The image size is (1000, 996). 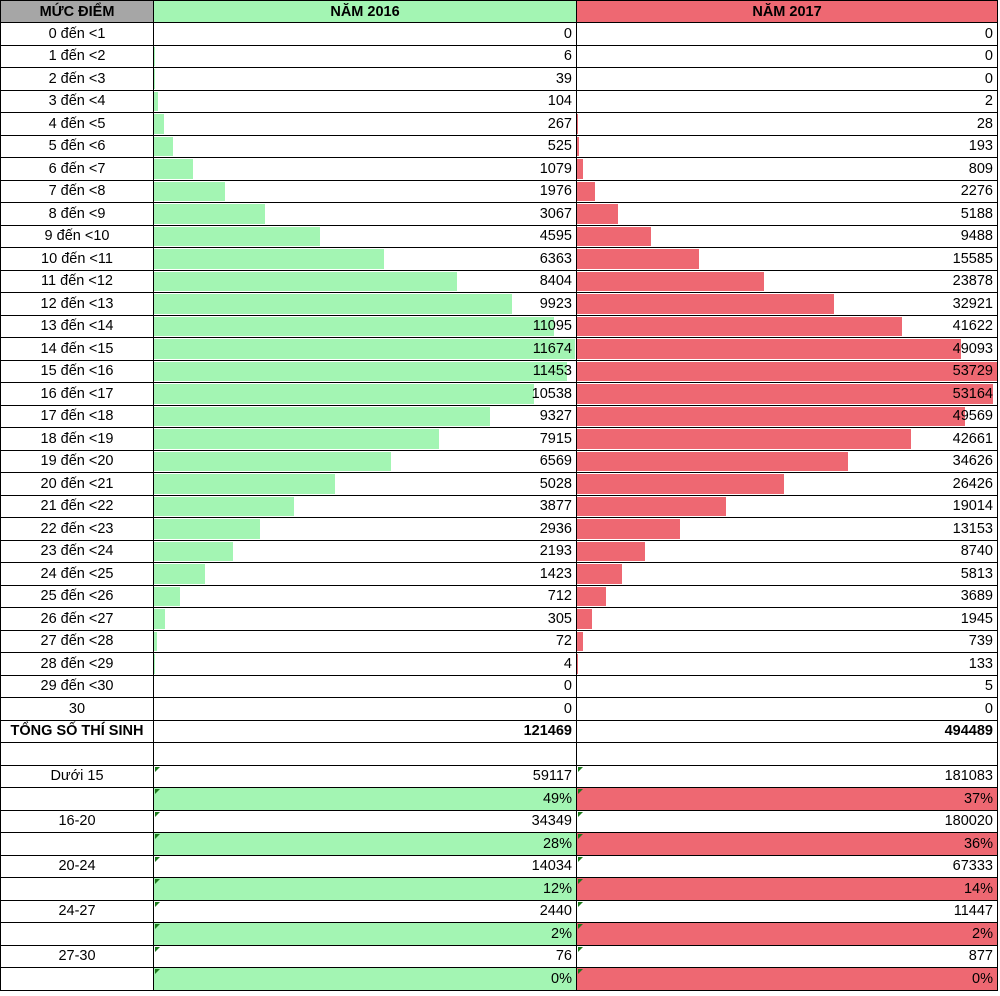 I want to click on count-2017-cell: 49093, so click(x=787, y=349).